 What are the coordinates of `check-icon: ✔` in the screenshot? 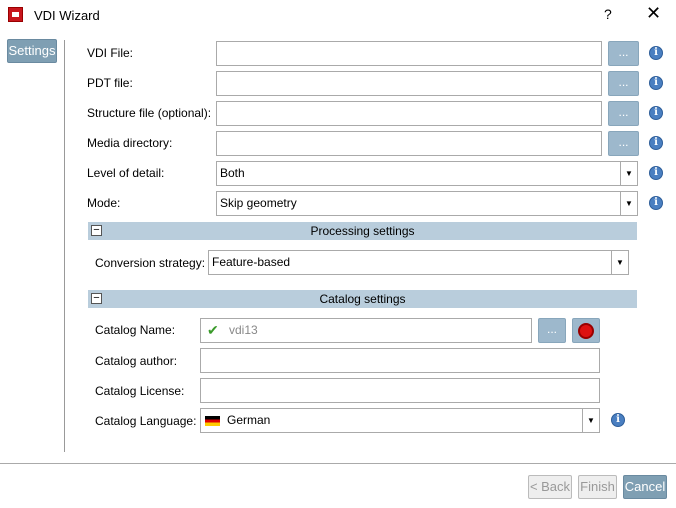 It's located at (213, 330).